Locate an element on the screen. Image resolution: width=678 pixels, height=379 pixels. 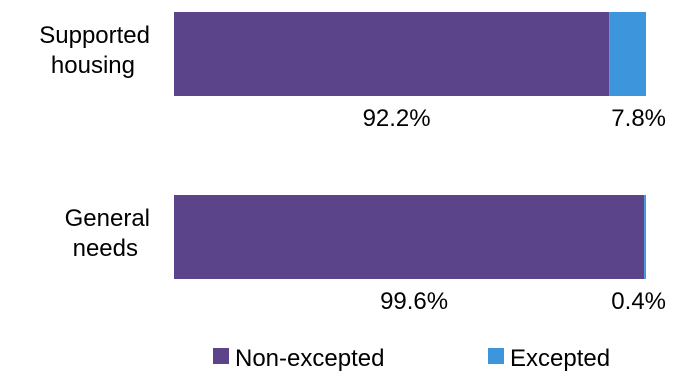
legend-label: Excepted is located at coordinates (560, 358).